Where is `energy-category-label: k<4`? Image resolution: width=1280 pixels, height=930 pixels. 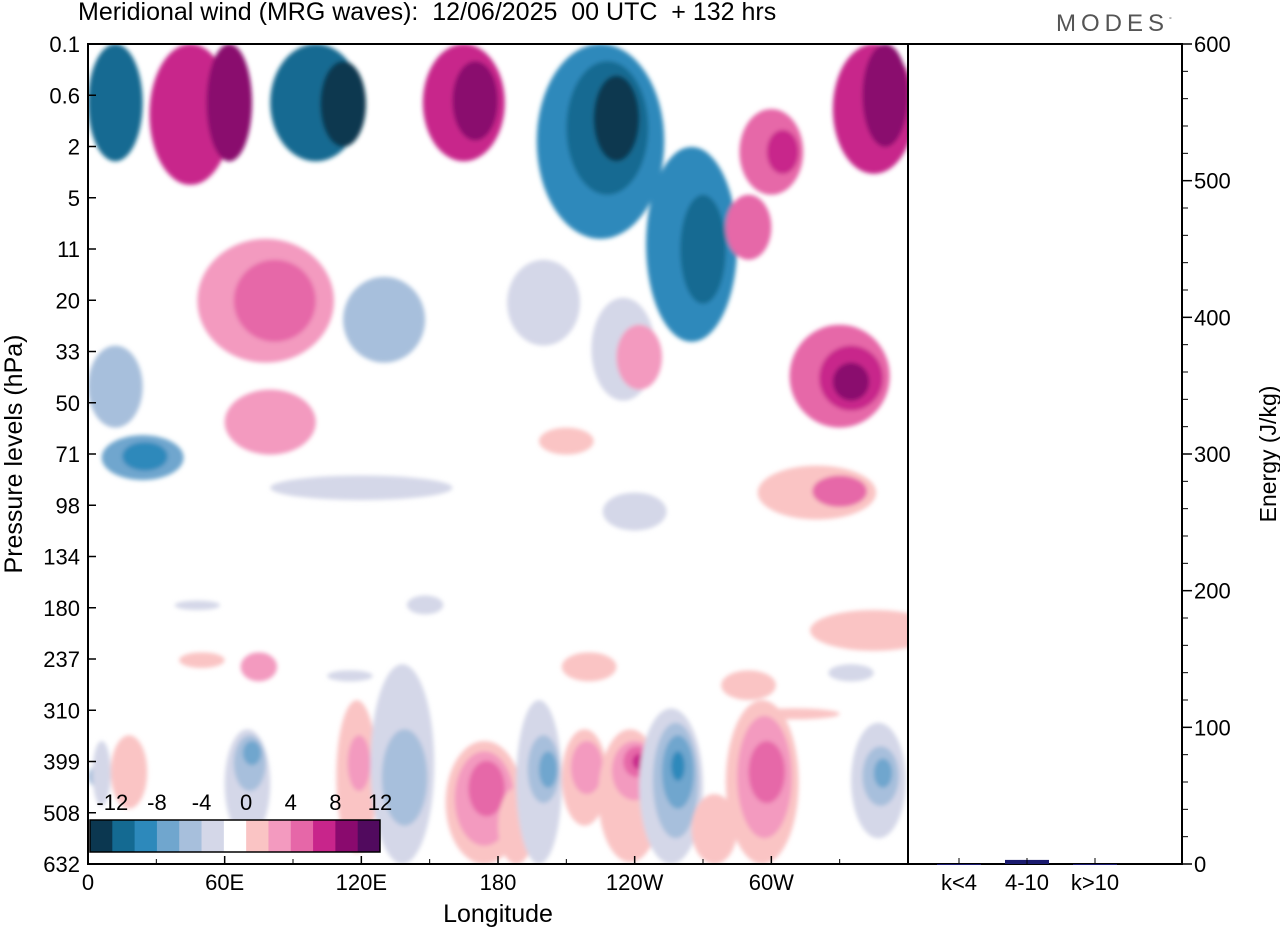
energy-category-label: k<4 is located at coordinates (959, 882).